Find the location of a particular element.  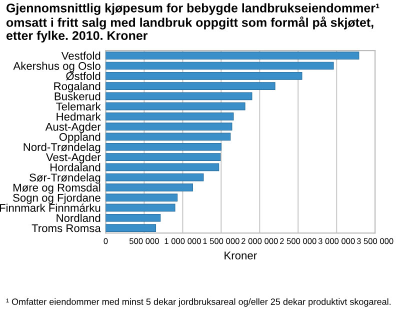

x-tick-label: 1 000 000 is located at coordinates (182, 241).